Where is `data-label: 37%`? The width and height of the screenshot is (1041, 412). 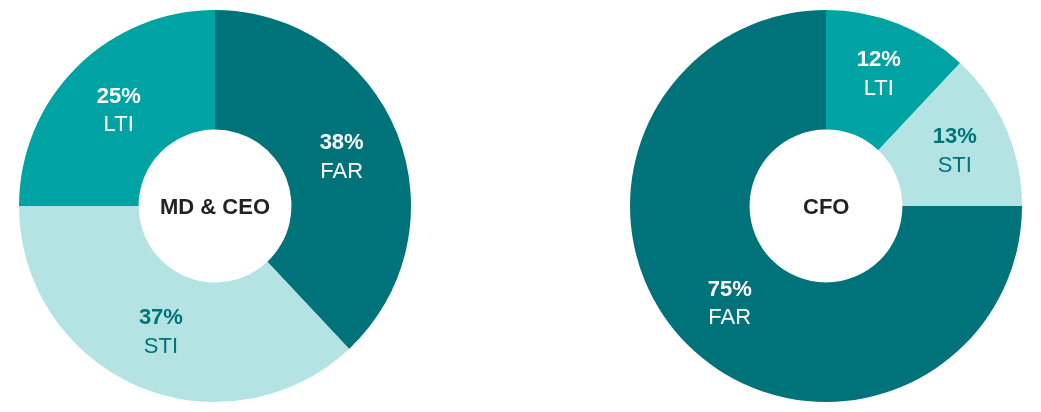 data-label: 37% is located at coordinates (160, 317).